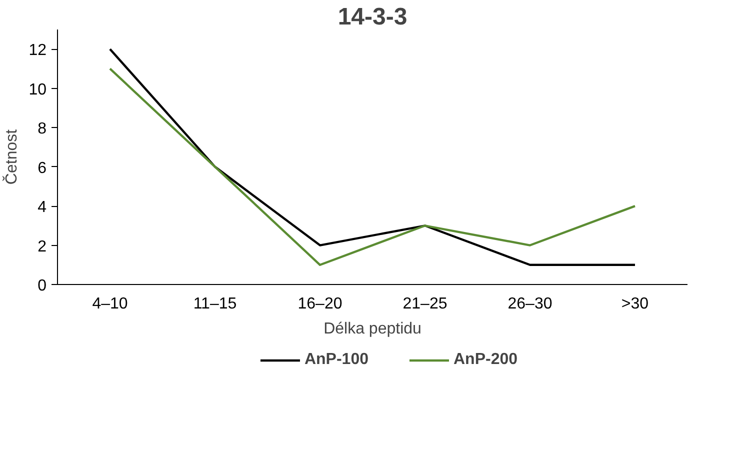  Describe the element at coordinates (320, 304) in the screenshot. I see `x-tick-label: 16–20` at that location.